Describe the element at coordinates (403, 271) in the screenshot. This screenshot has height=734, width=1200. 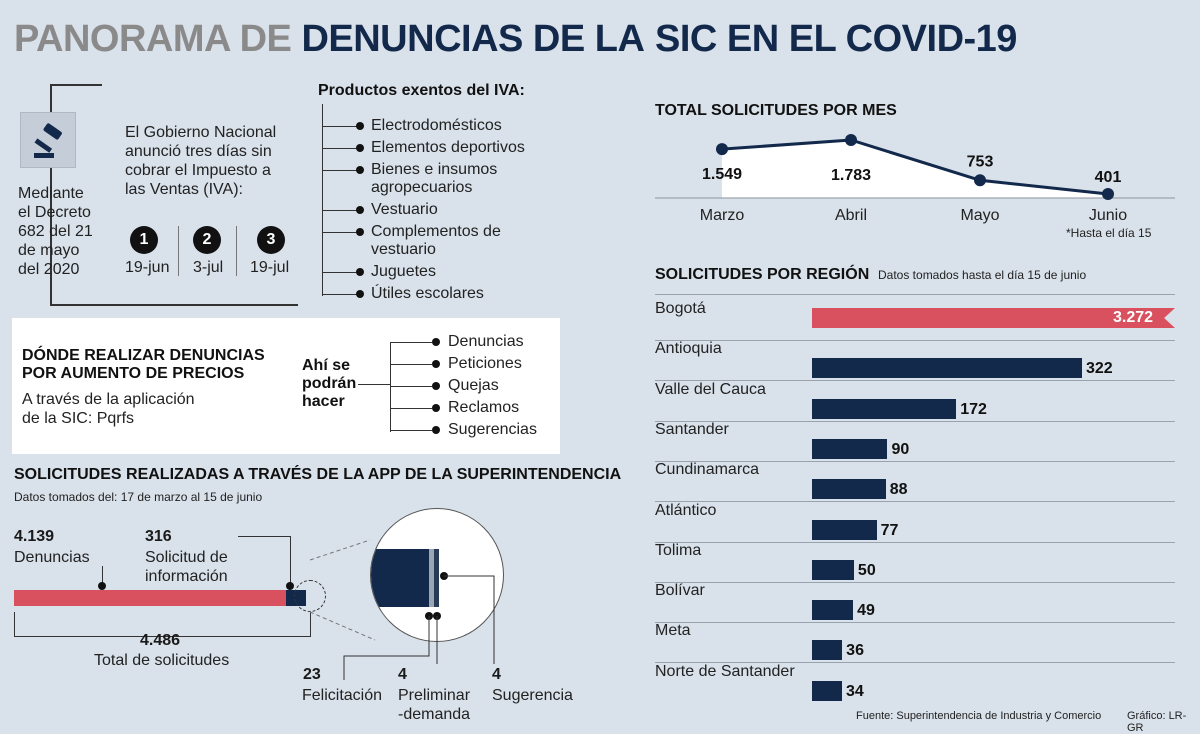
I see `iva-item: Juguetes` at that location.